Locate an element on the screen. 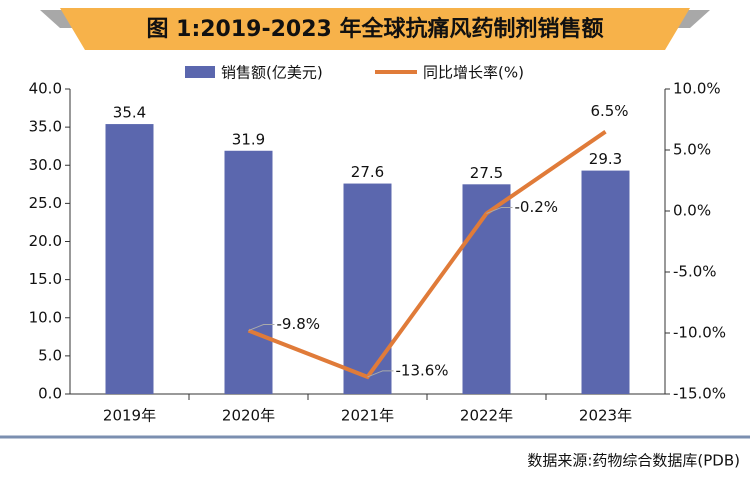 Image resolution: width=750 pixels, height=479 pixels. line-label: 6.5% is located at coordinates (609, 111).